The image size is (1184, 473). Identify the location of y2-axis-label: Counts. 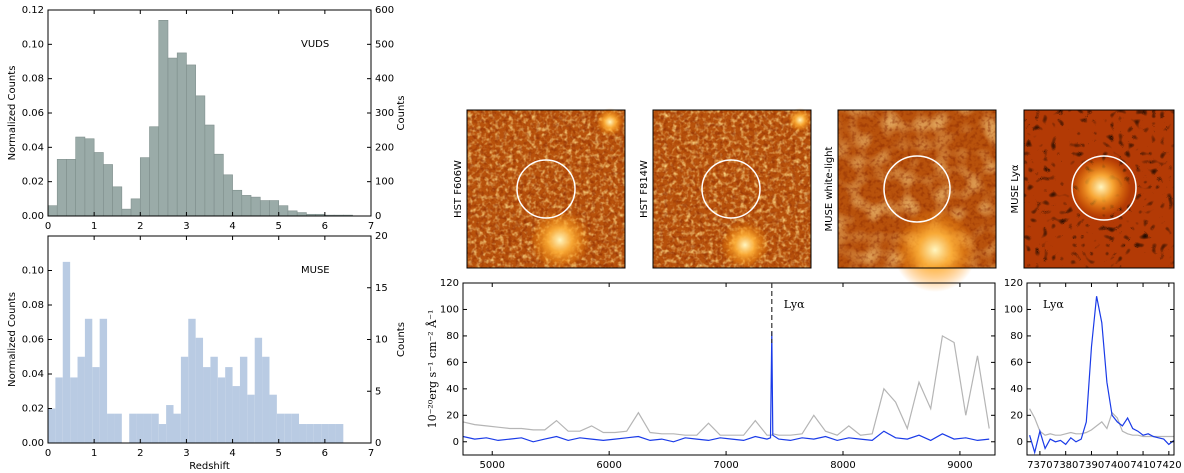
(401, 113).